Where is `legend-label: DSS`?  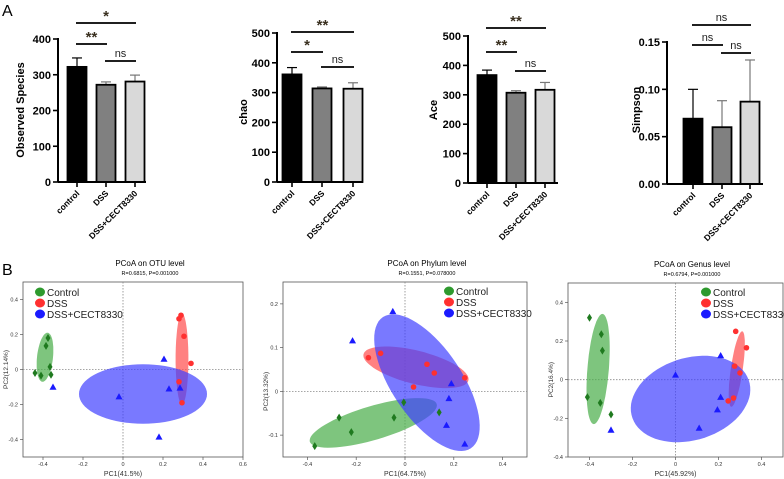 legend-label: DSS is located at coordinates (466, 303).